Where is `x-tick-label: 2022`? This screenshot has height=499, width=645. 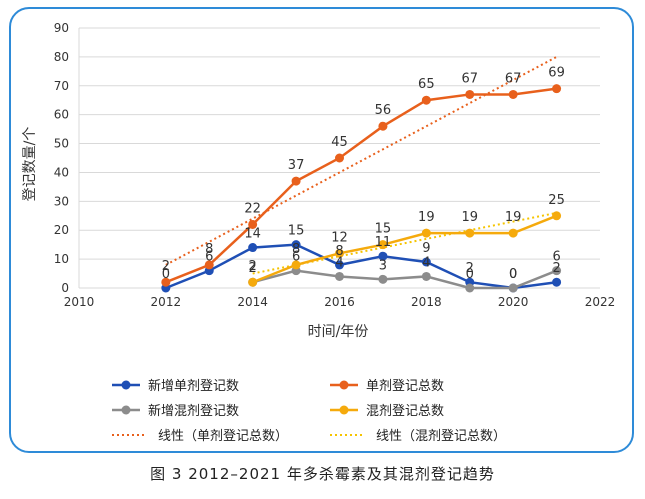
x-tick-label: 2022 is located at coordinates (600, 302).